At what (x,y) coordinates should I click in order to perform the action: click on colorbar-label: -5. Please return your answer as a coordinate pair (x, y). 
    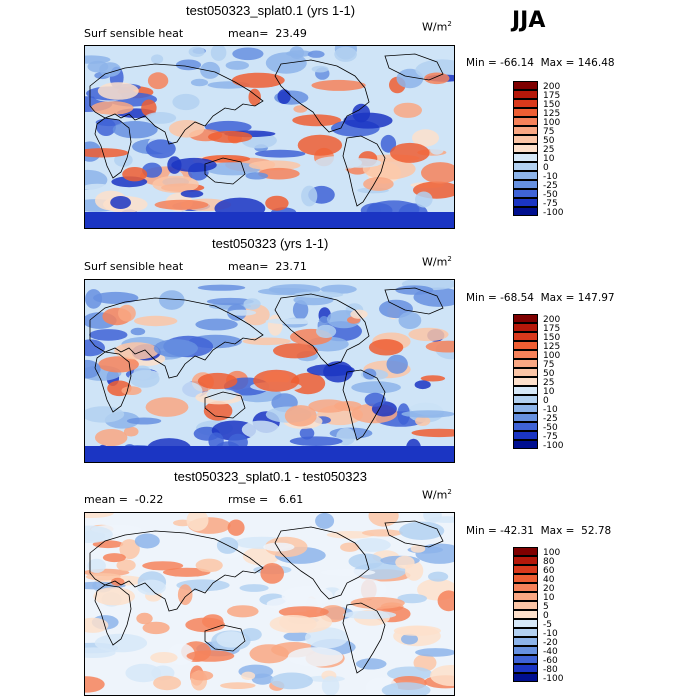
    Looking at the image, I should click on (547, 625).